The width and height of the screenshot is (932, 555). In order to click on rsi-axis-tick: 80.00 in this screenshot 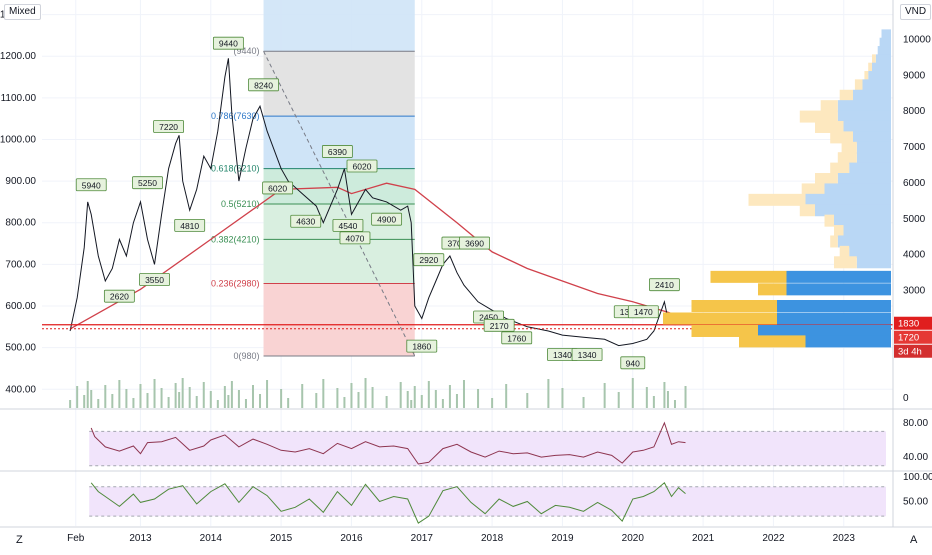, I will do `click(915, 423)`.